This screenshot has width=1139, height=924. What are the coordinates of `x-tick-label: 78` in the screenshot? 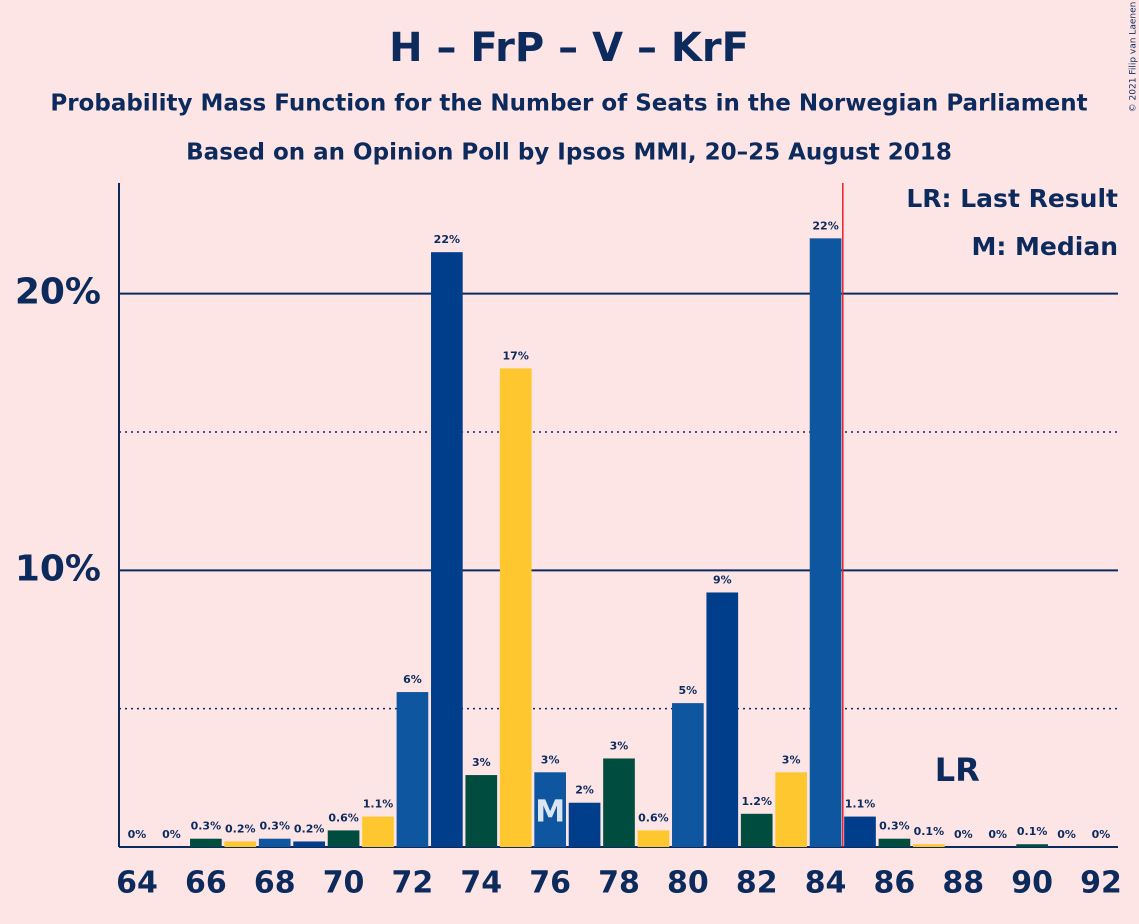 It's located at (619, 883).